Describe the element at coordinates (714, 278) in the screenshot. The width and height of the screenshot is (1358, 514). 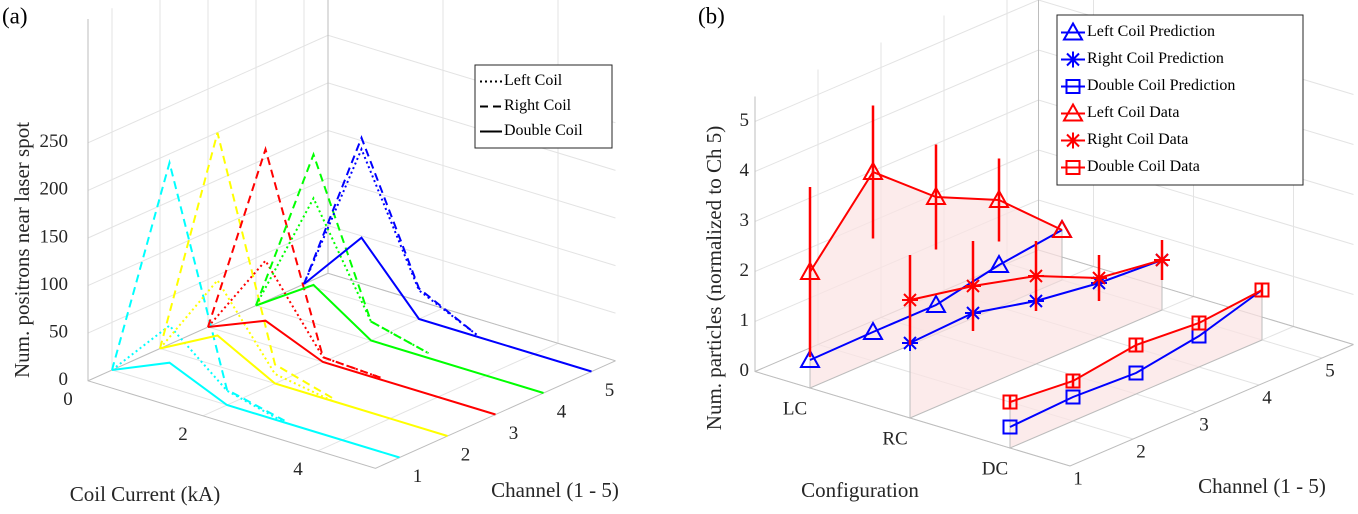
I see `z-axis-label: Num. particles (normalized to Ch 5)` at that location.